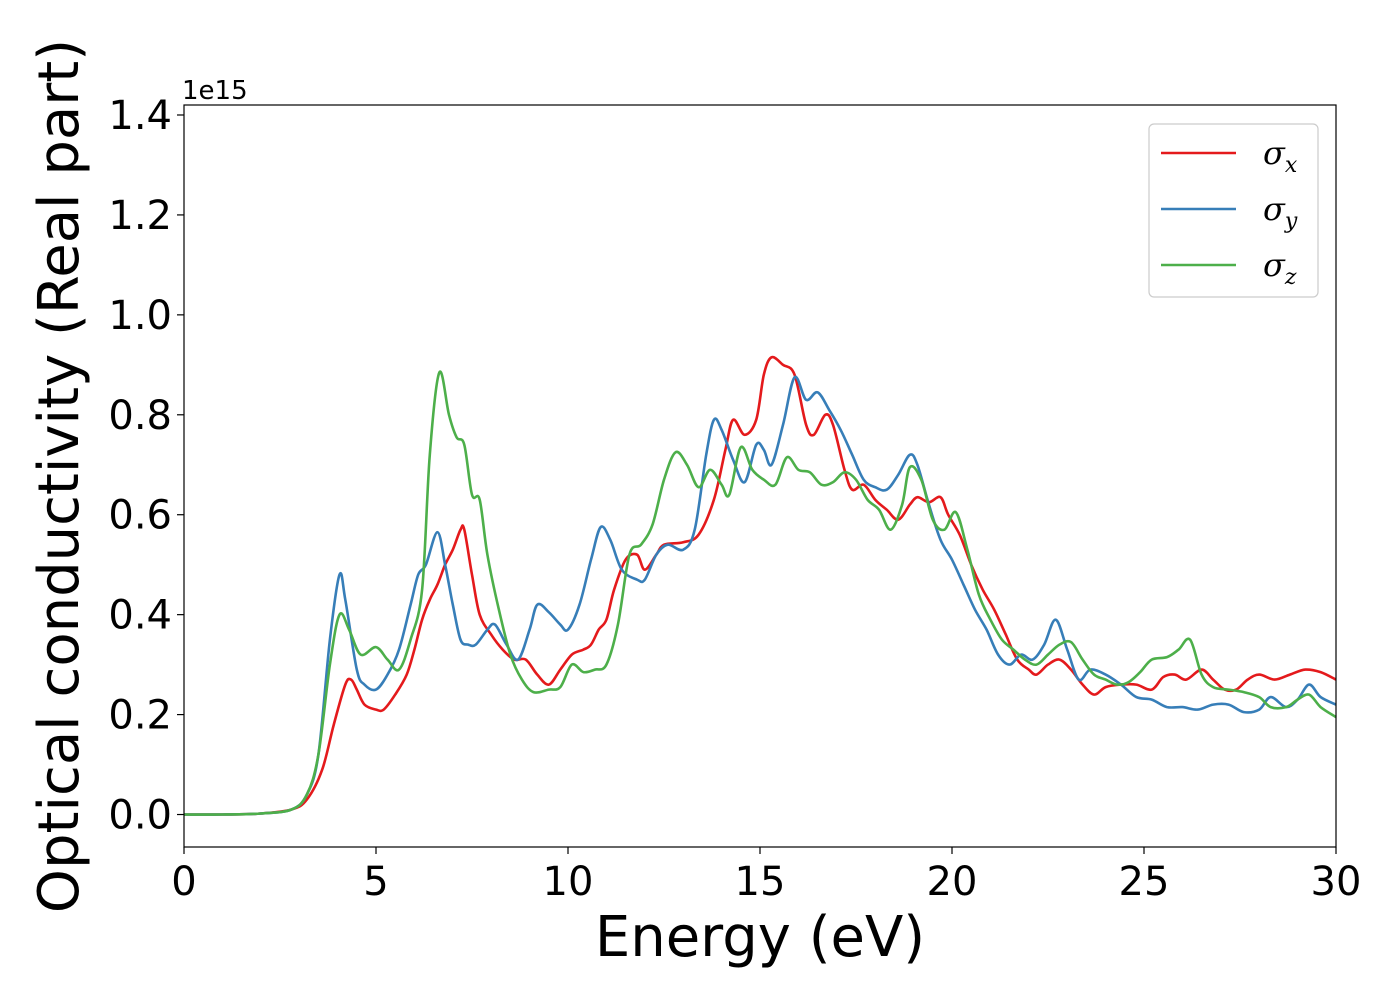 The height and width of the screenshot is (1000, 1400). I want to click on x-tick-label: 0, so click(183, 882).